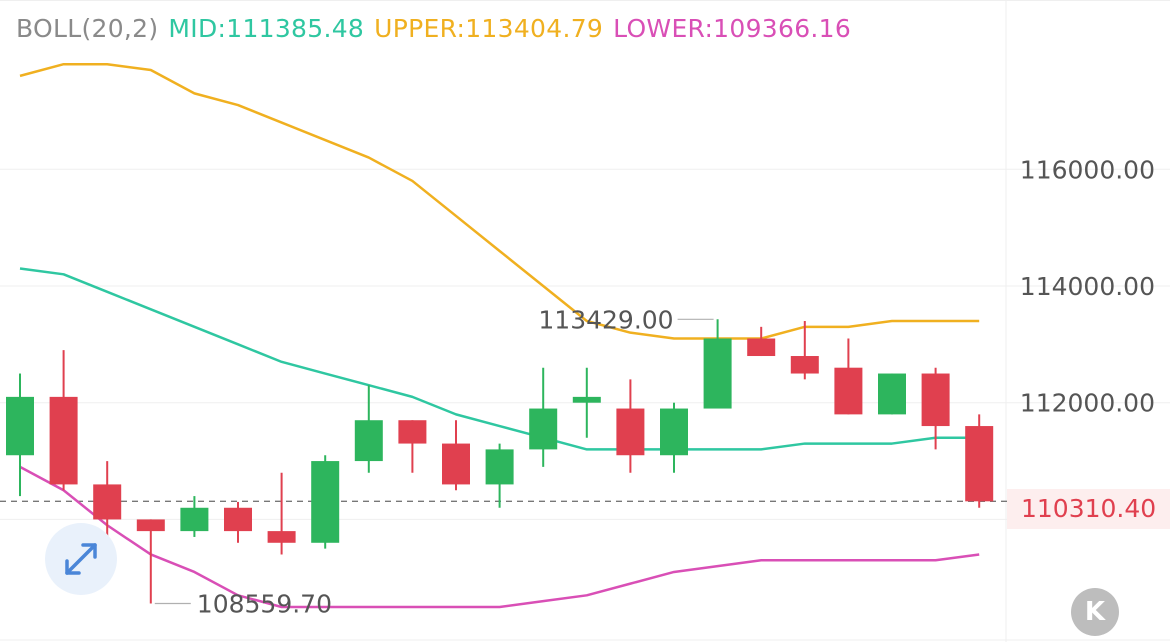 The image size is (1170, 642). I want to click on y-tick-label: 114000.00, so click(1087, 286).